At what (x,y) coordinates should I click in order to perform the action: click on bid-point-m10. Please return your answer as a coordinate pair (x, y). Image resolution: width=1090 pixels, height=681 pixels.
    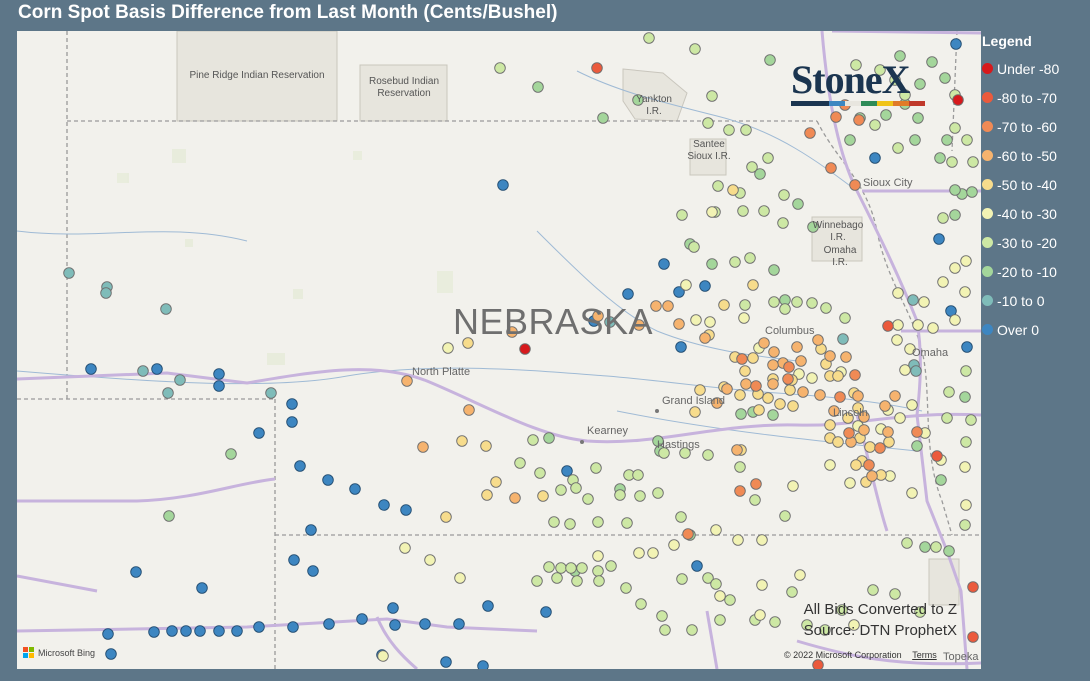
    Looking at the image, I should click on (168, 393).